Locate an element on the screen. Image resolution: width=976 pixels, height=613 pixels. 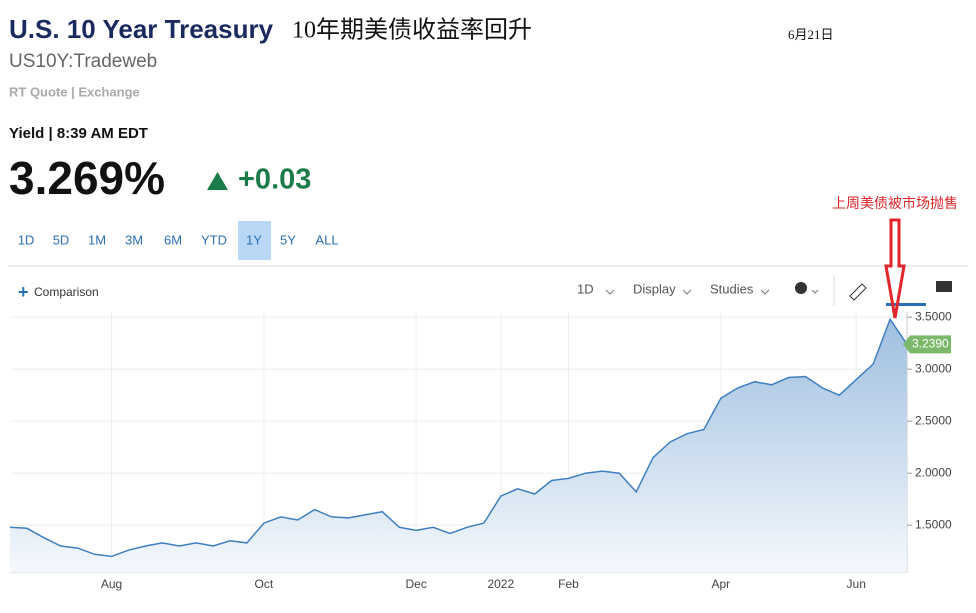
y-tick-label: 2.5000 is located at coordinates (933, 420).